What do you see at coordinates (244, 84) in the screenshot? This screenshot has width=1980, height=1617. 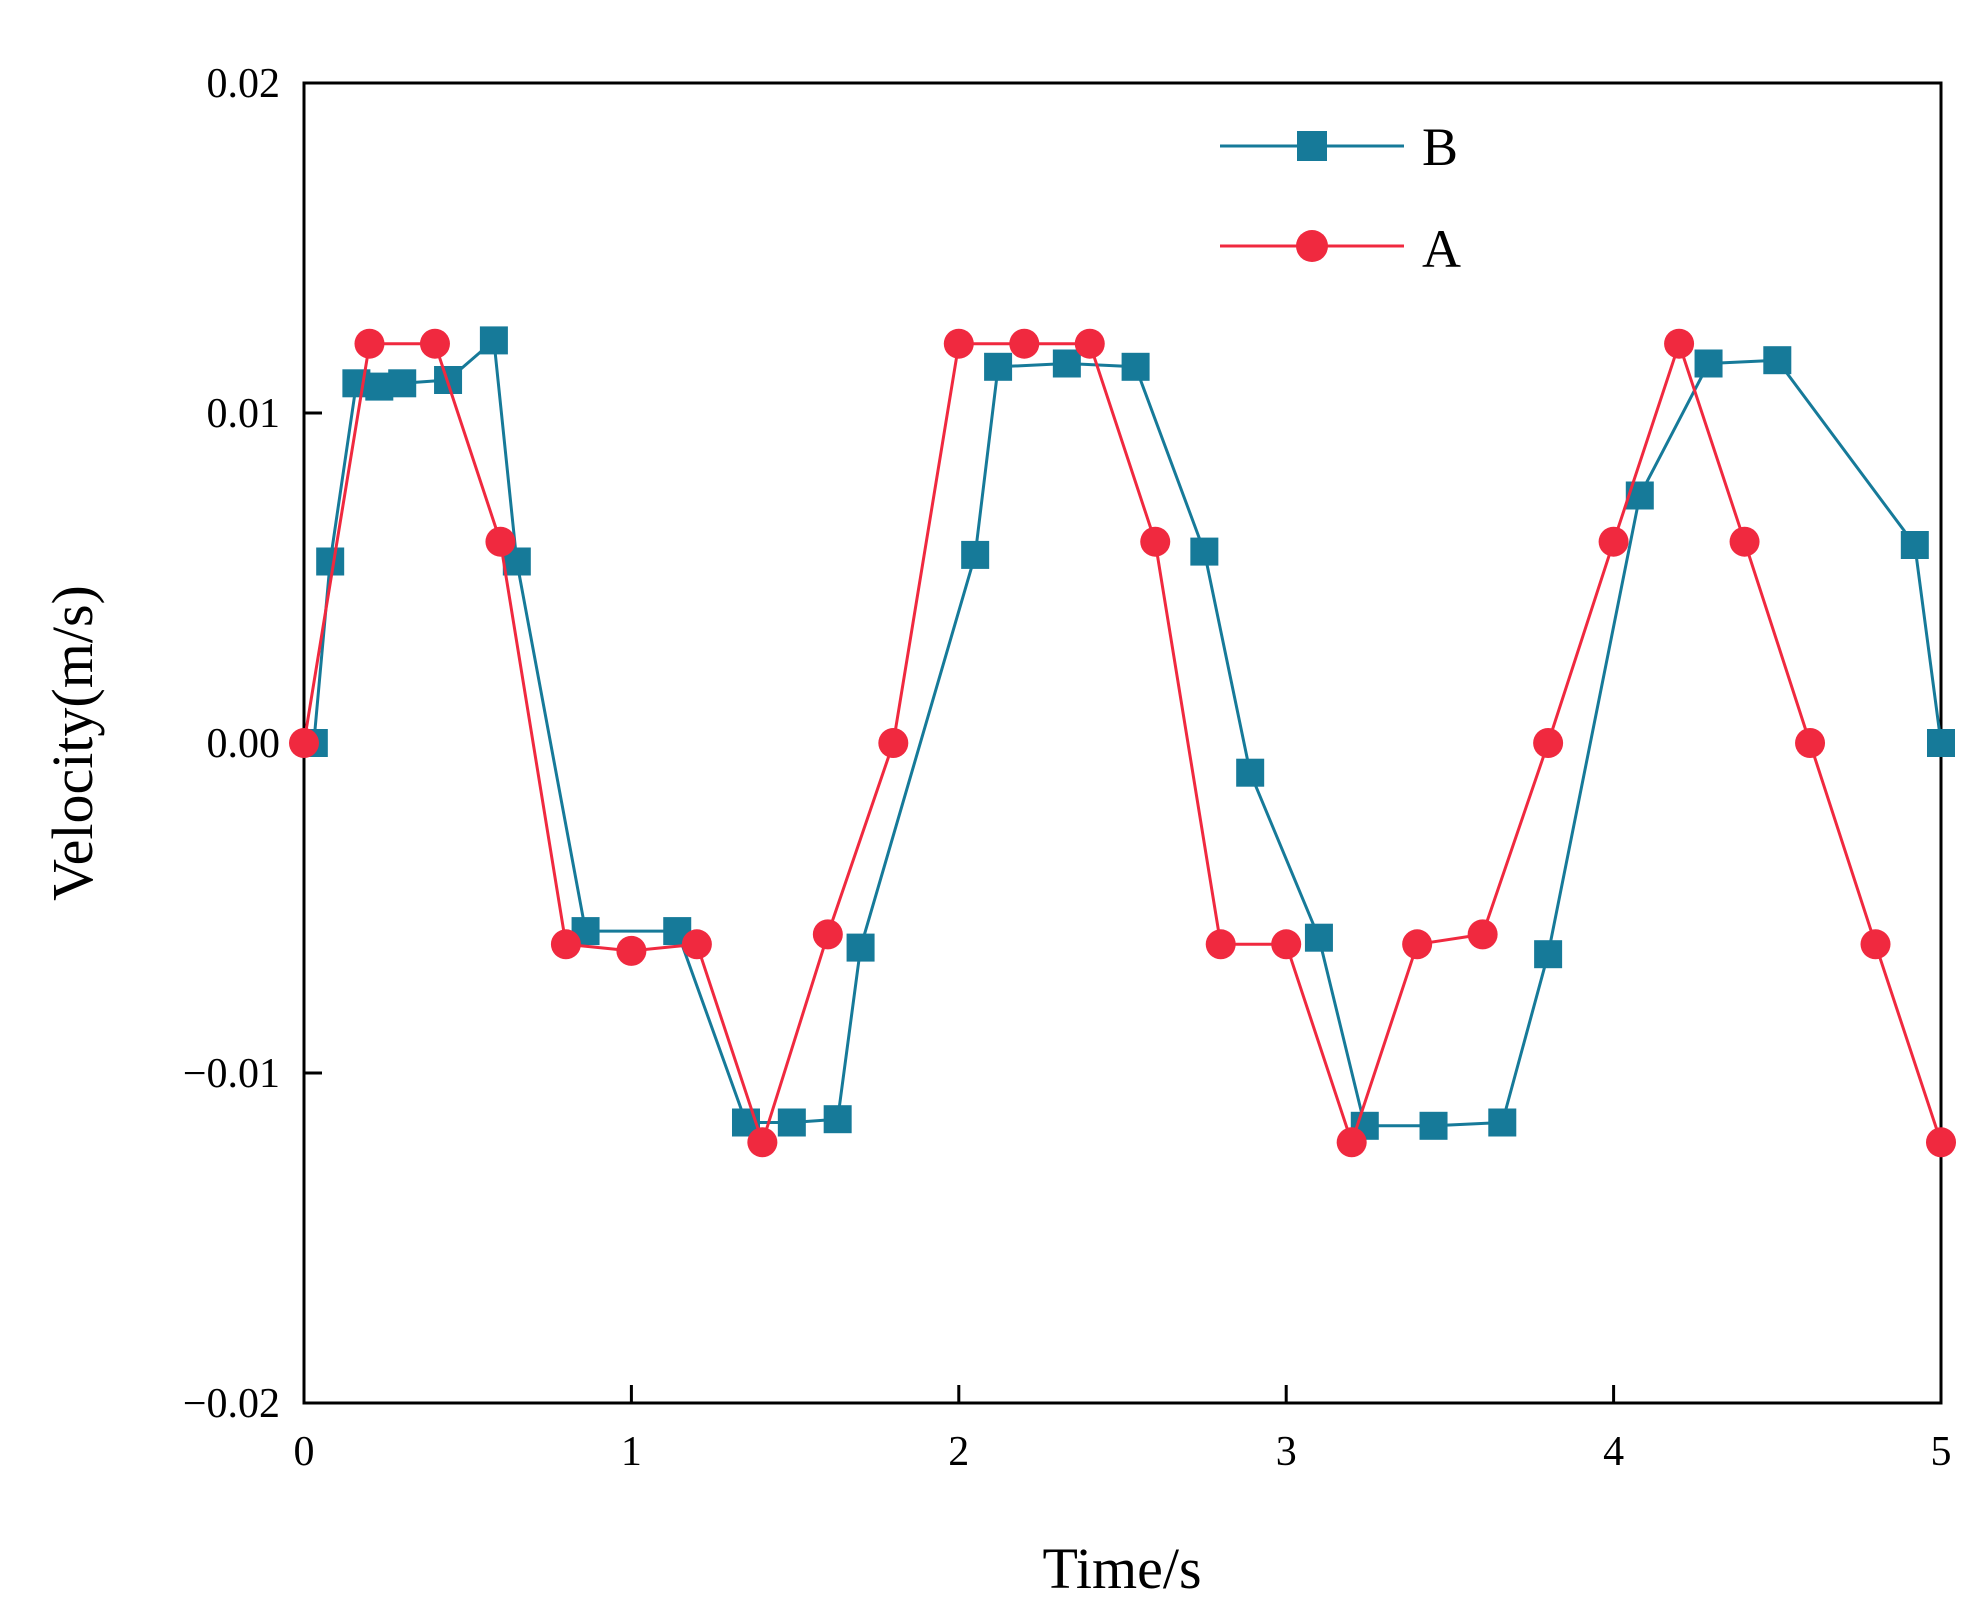 I see `y-tick-label: 0.02` at bounding box center [244, 84].